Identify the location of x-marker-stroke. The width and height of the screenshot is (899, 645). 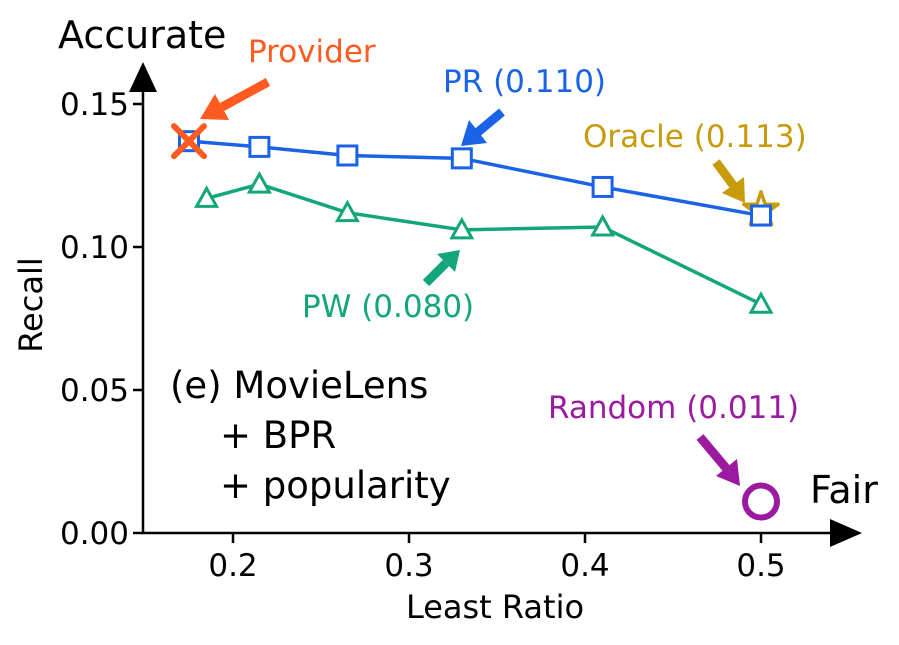
(189, 141).